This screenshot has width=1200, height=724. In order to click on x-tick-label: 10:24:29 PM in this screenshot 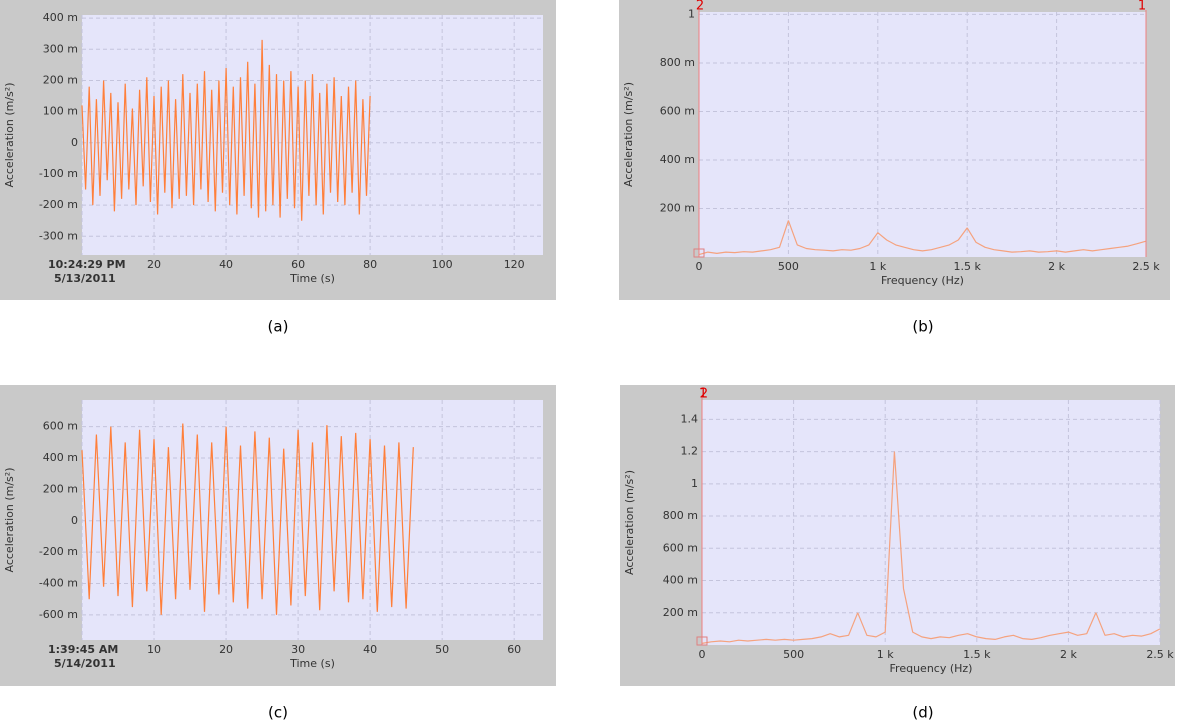, I will do `click(87, 264)`.